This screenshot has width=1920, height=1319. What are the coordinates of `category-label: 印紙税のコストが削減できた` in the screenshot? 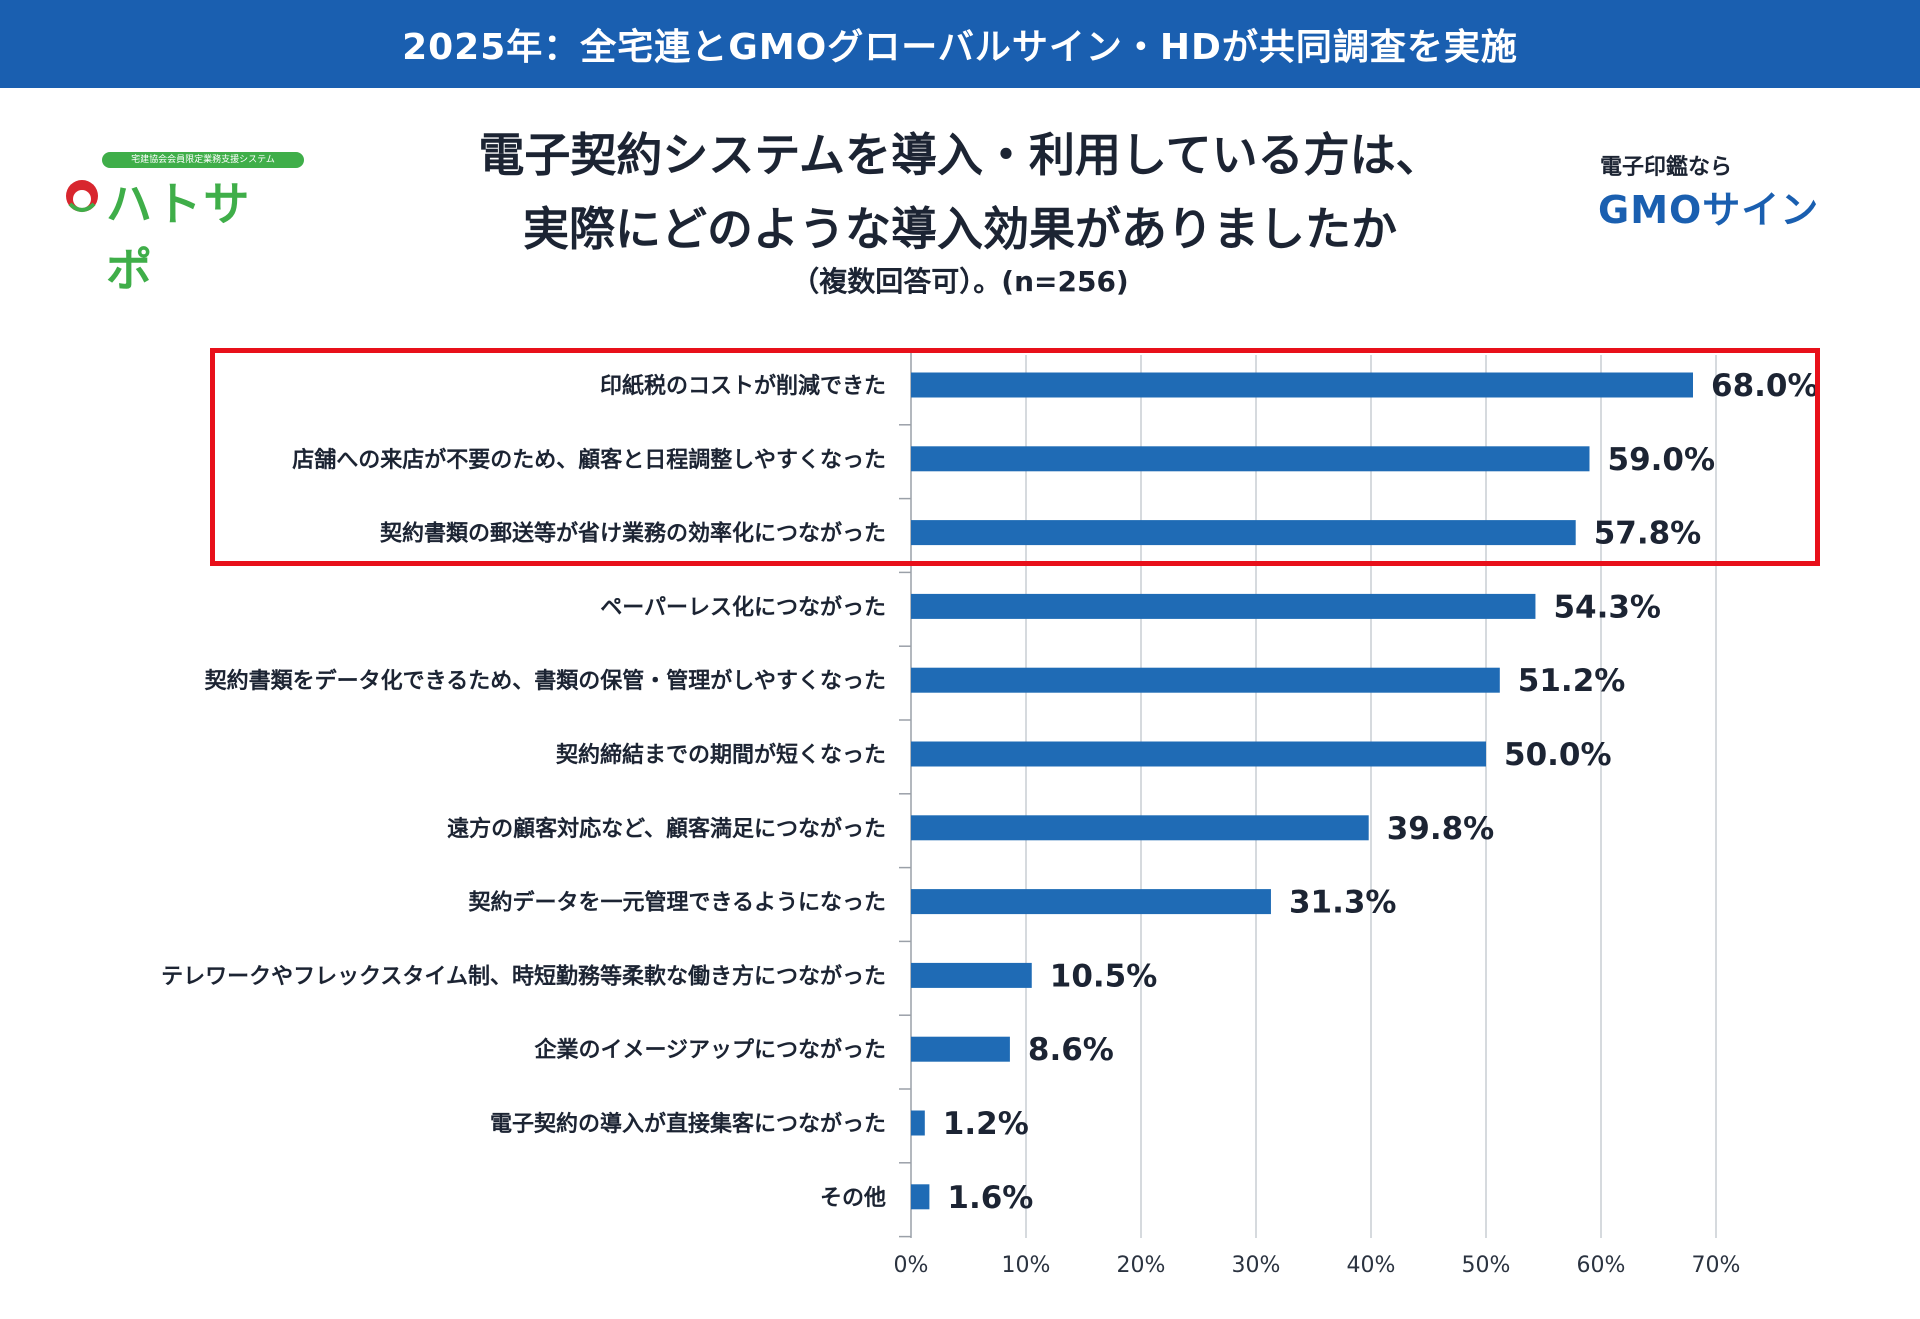 It's located at (743, 386).